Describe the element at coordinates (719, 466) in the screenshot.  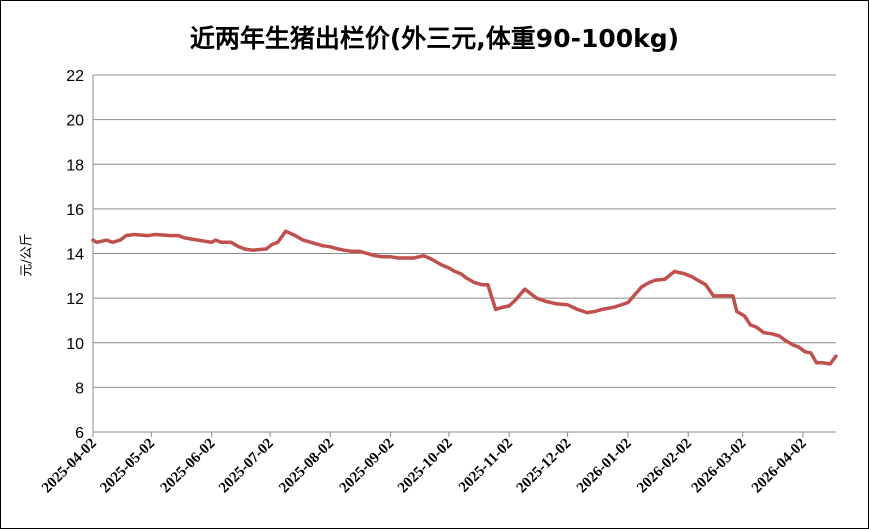
I see `x-tick-label: 2026-03-02` at that location.